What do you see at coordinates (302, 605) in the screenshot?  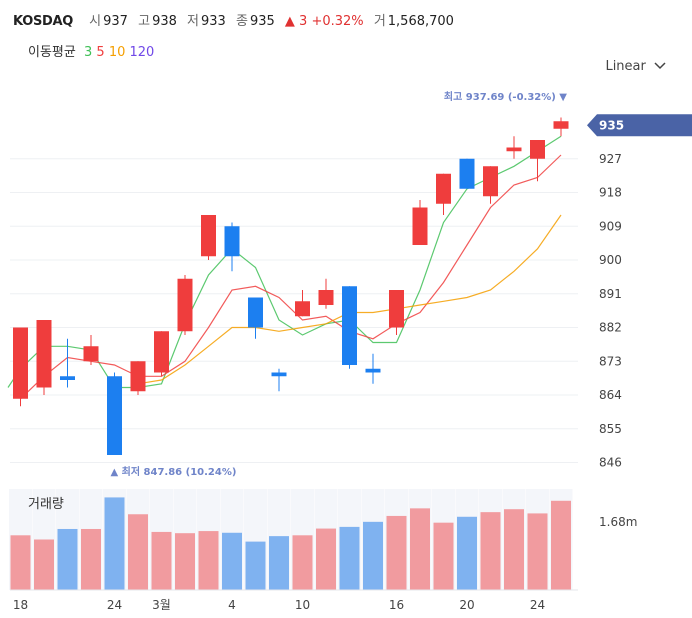 I see `date-tick-label: 10` at bounding box center [302, 605].